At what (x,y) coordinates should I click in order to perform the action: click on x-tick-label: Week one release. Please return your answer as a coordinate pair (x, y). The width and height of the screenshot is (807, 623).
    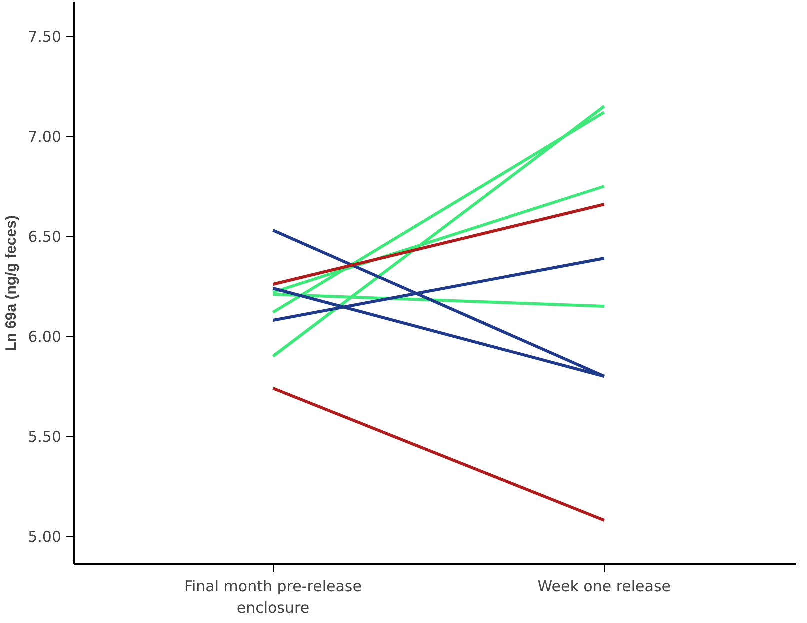
    Looking at the image, I should click on (605, 587).